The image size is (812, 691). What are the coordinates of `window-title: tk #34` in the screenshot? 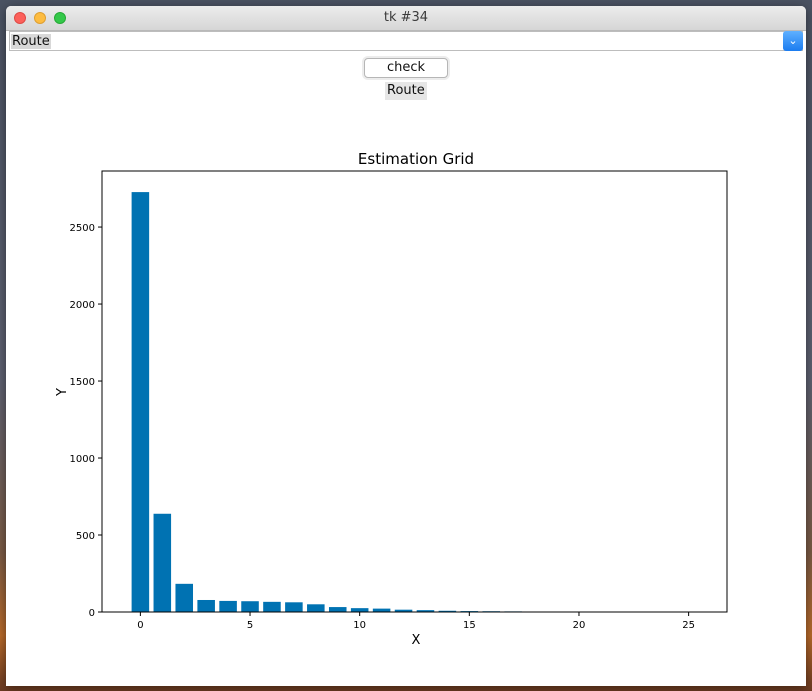 It's located at (406, 17).